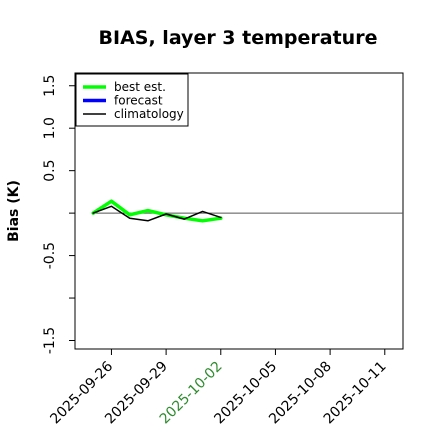 The width and height of the screenshot is (440, 440). Describe the element at coordinates (50, 128) in the screenshot. I see `y-tick-label: 1.0` at that location.